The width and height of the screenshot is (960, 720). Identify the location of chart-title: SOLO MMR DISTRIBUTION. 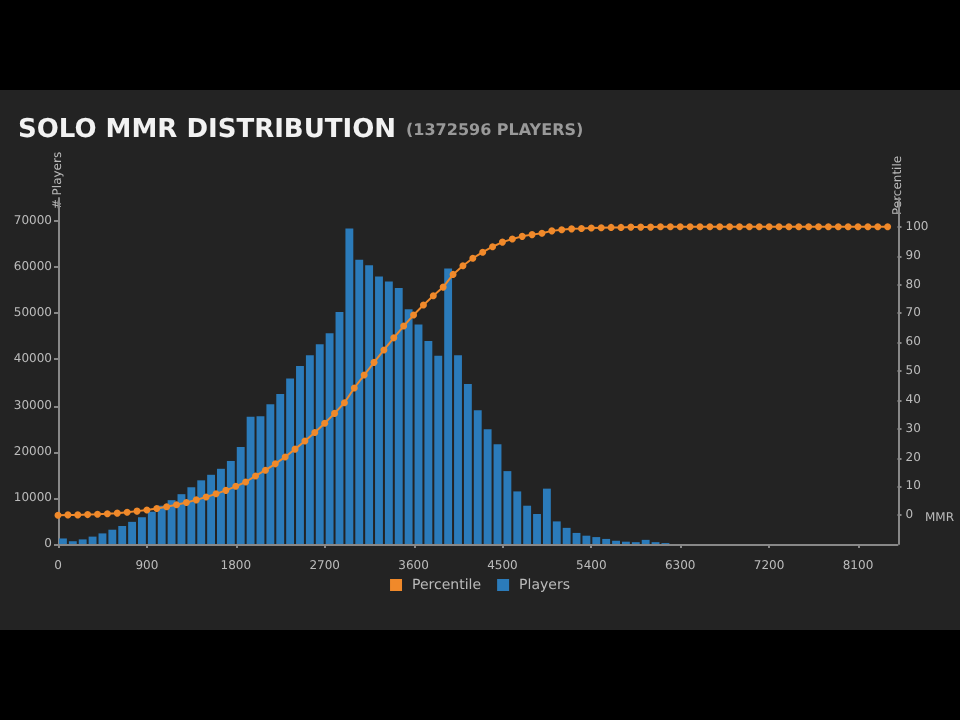
(207, 130).